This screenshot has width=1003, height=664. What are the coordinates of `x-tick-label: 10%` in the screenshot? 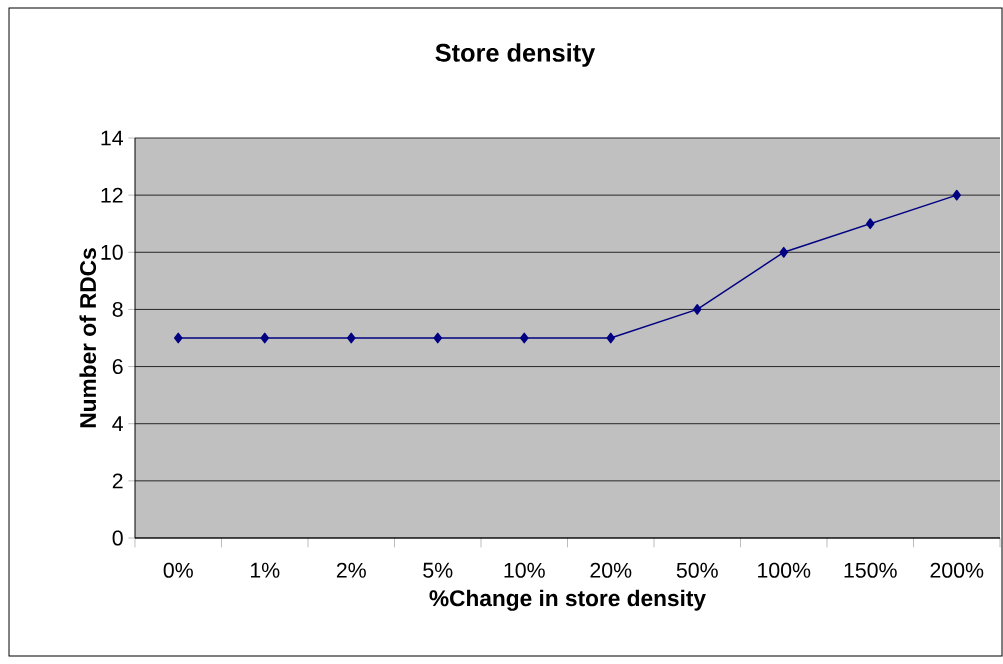 It's located at (524, 570).